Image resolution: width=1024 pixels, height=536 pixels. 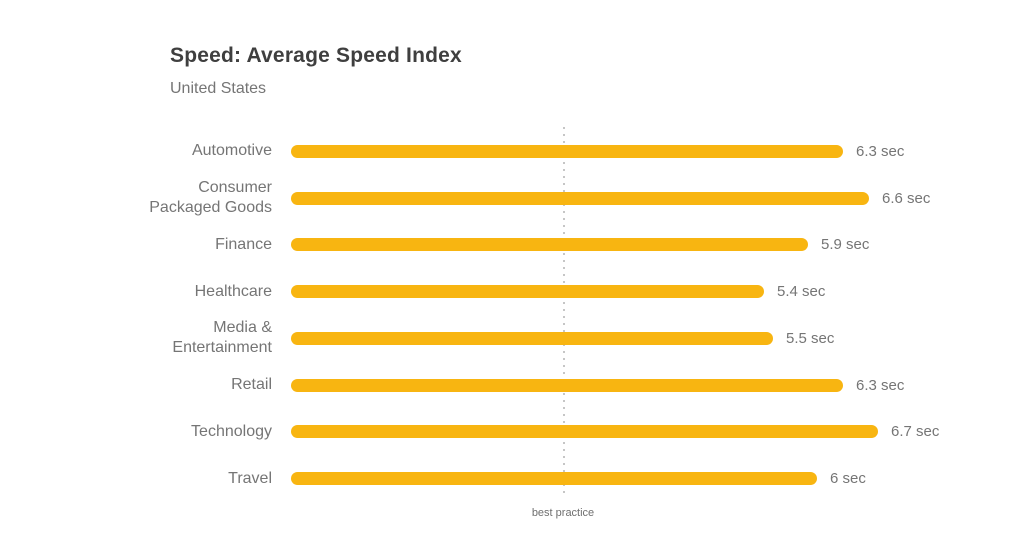 I want to click on chart-row: Retail 6.3 sec, so click(x=512, y=385).